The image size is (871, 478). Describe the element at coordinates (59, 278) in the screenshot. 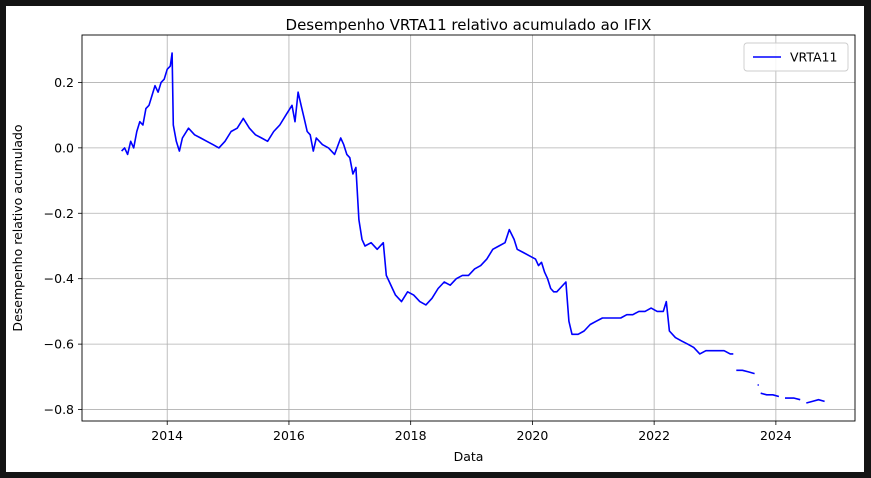

I see `y-tick-label: −0.4` at that location.